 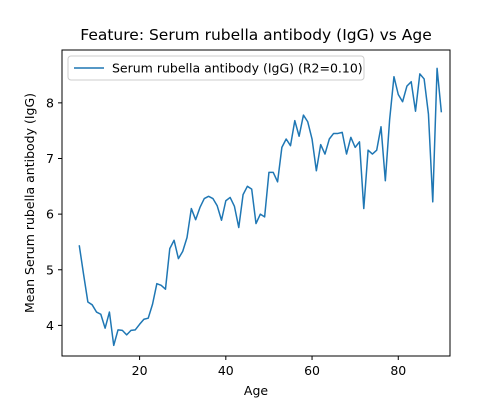 I want to click on y-tick-label: 8, so click(x=50, y=102).